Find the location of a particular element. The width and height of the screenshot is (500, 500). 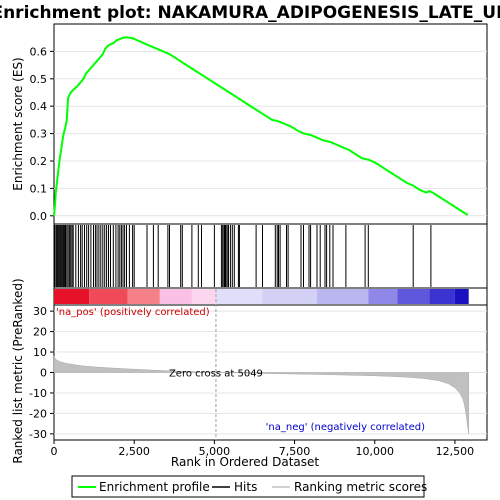

legend-frame is located at coordinates (248, 486).